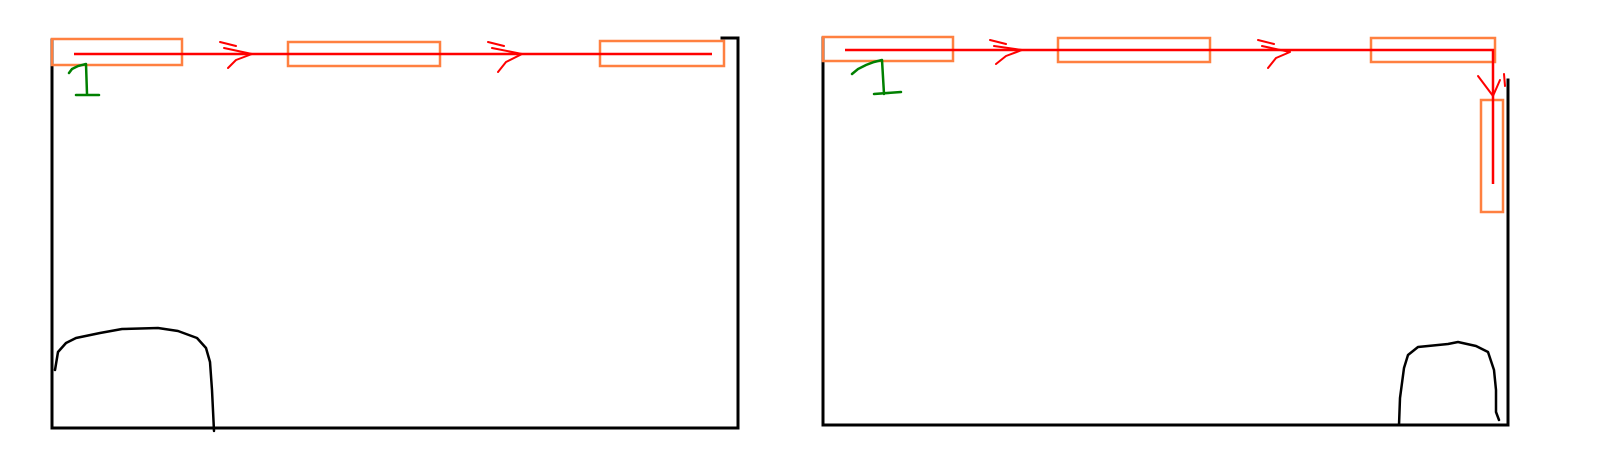 Image resolution: width=1622 pixels, height=471 pixels. What do you see at coordinates (1491, 85) in the screenshot?
I see `right-direction-arrow-down` at bounding box center [1491, 85].